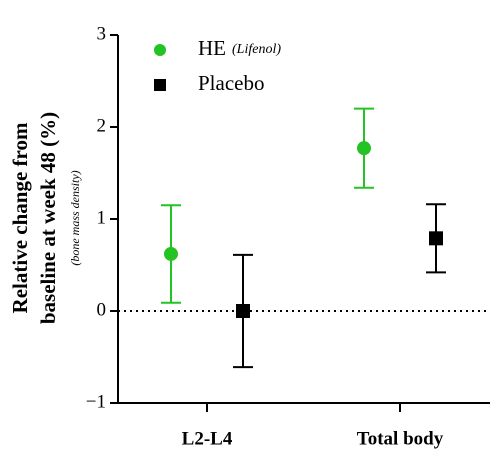 This screenshot has width=490, height=475. What do you see at coordinates (207, 438) in the screenshot?
I see `x-tick-label: L2-L4` at bounding box center [207, 438].